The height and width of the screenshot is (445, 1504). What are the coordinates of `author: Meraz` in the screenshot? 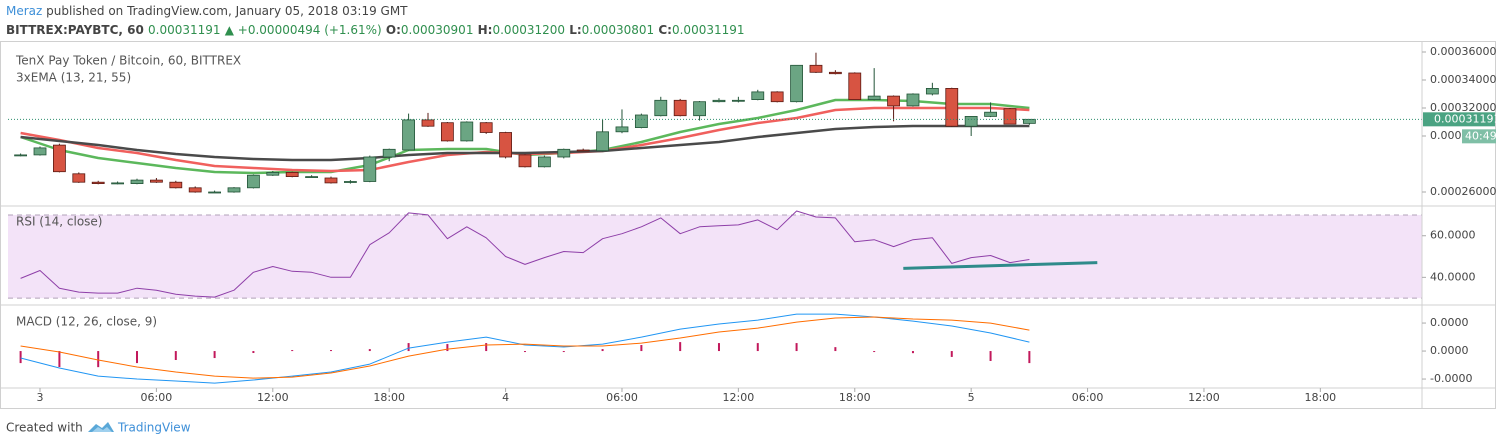 It's located at (24, 11).